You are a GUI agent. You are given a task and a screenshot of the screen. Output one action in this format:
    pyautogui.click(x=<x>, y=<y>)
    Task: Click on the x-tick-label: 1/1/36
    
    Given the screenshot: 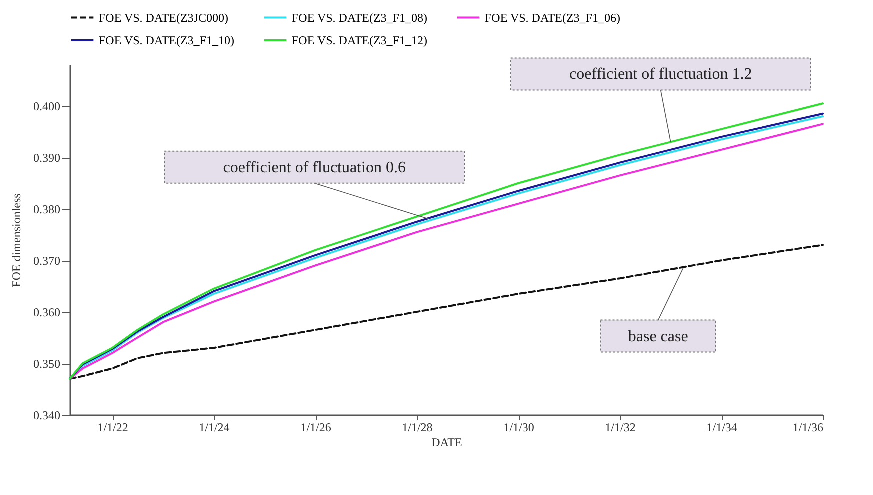 What is the action you would take?
    pyautogui.click(x=808, y=427)
    